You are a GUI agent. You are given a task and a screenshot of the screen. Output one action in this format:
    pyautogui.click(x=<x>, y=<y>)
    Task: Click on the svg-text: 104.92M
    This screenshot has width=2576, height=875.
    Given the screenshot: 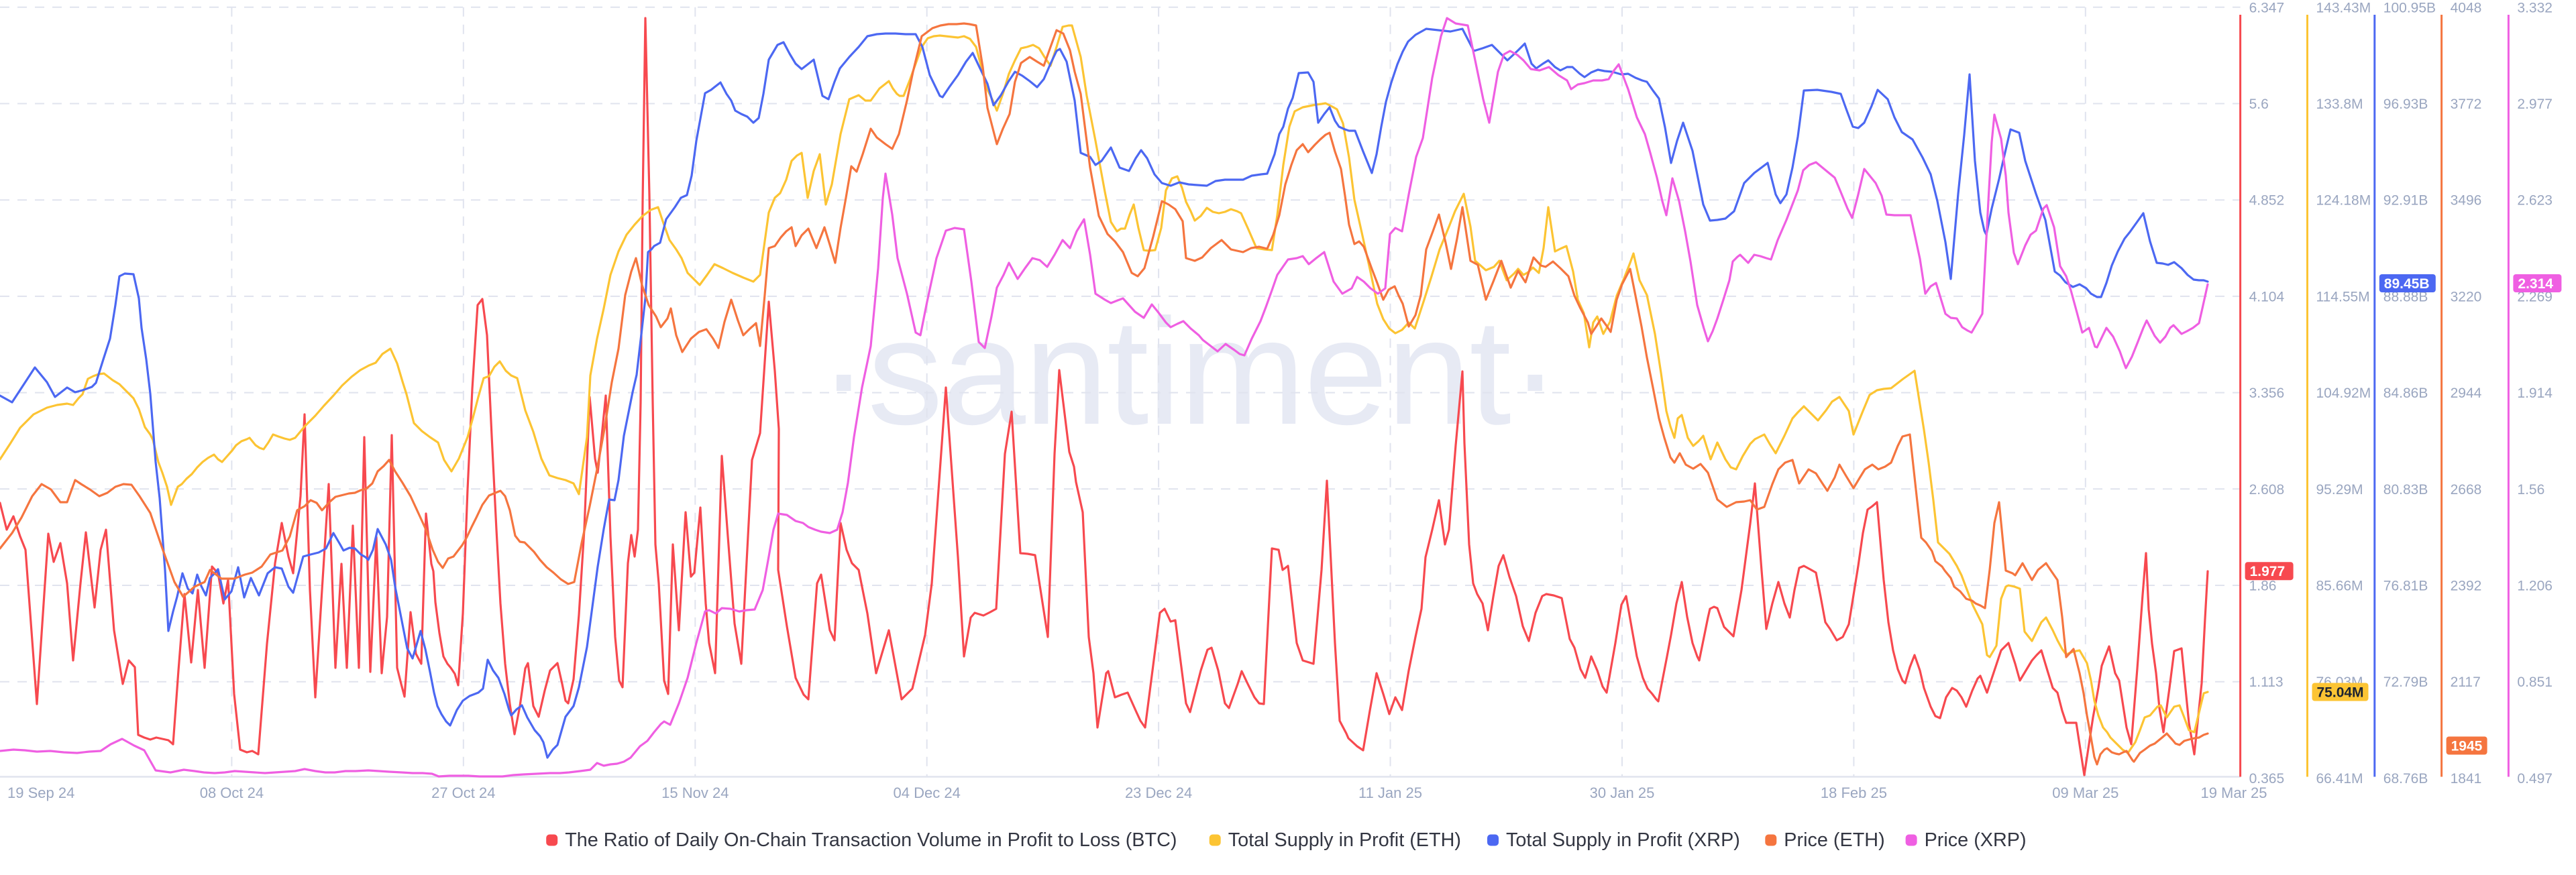 What is the action you would take?
    pyautogui.click(x=2343, y=393)
    